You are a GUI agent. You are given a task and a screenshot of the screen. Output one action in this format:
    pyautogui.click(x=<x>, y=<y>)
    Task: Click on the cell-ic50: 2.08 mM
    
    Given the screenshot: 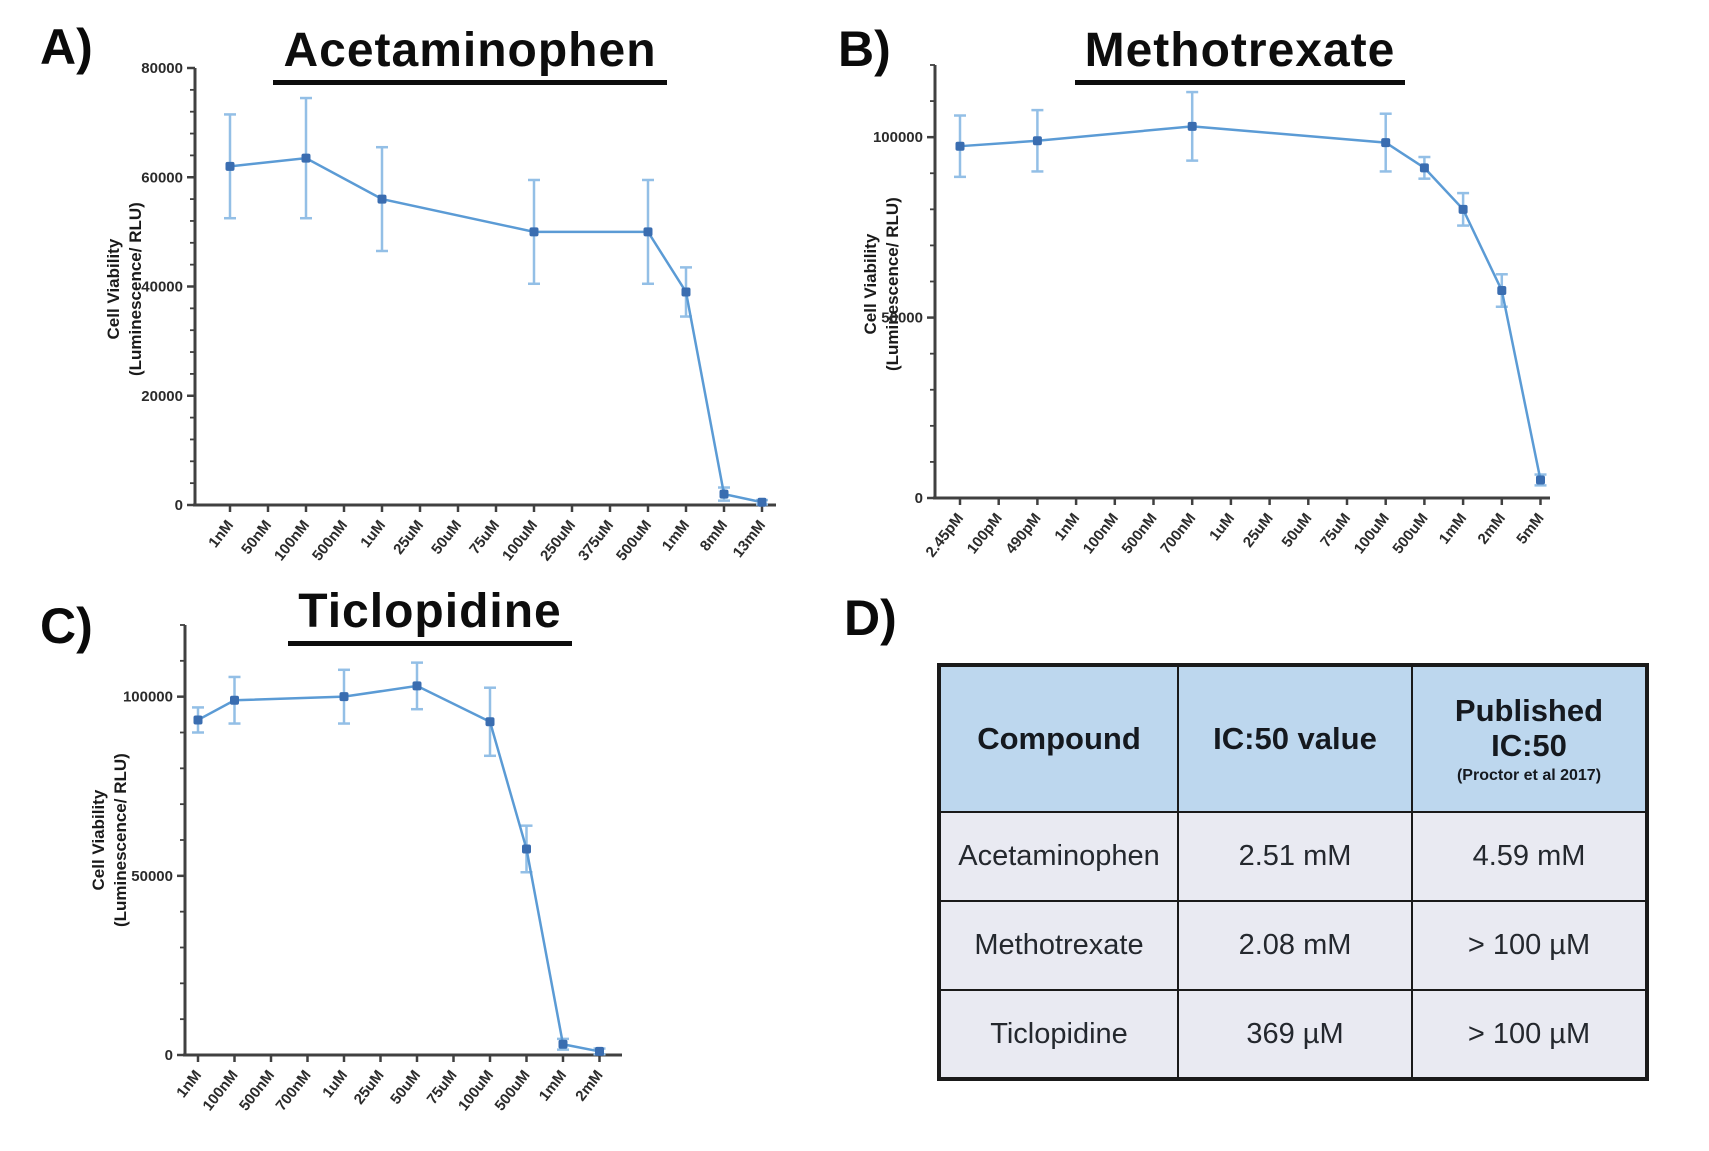 What is the action you would take?
    pyautogui.click(x=1295, y=945)
    